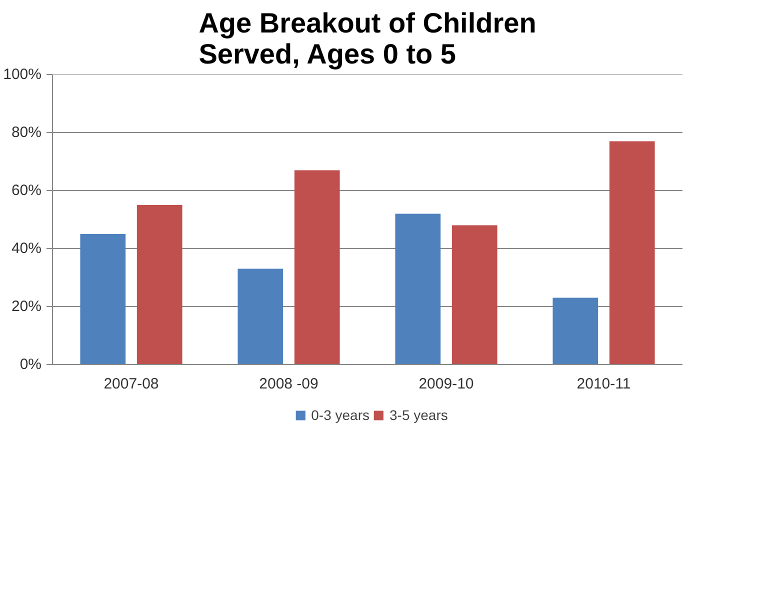 Image resolution: width=771 pixels, height=590 pixels. Describe the element at coordinates (26, 306) in the screenshot. I see `y-tick-label: 20%` at that location.